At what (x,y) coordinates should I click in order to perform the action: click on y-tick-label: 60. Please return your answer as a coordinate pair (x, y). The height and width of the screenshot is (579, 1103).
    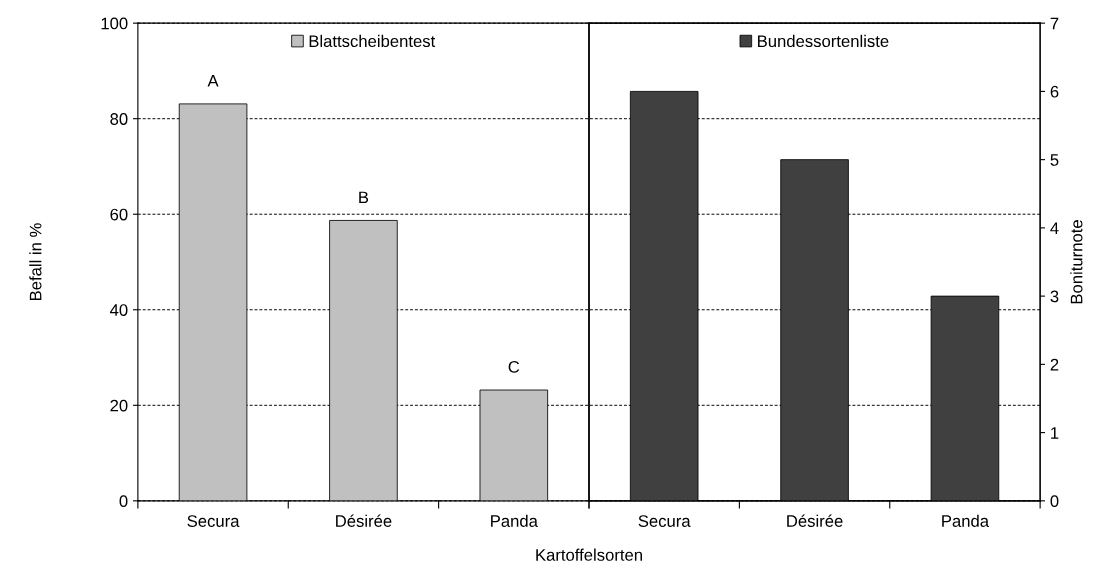
    Looking at the image, I should click on (119, 214).